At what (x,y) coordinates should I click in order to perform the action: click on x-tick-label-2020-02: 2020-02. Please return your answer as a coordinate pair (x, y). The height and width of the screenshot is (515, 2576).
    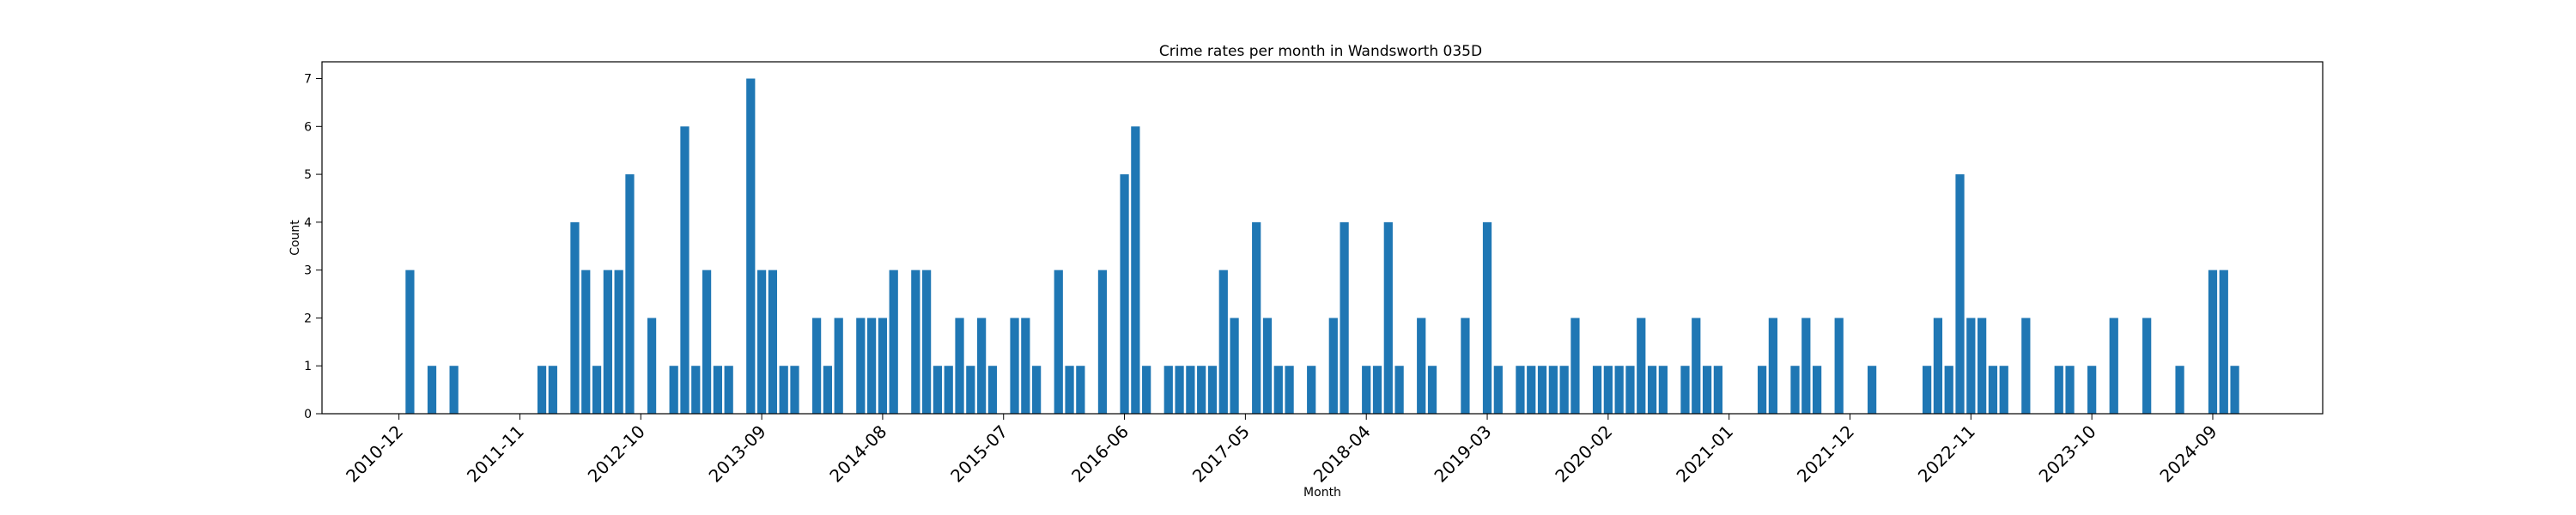
    Looking at the image, I should click on (1583, 454).